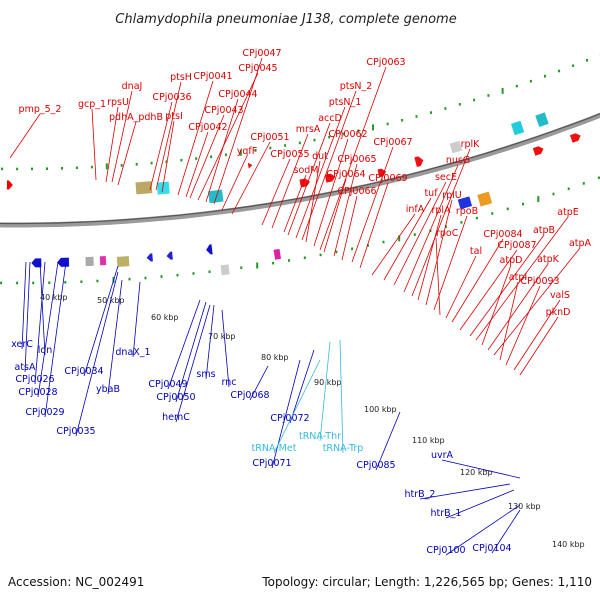 The image size is (600, 600). What do you see at coordinates (473, 504) in the screenshot?
I see `rev-label-htrB_1: htrB_1` at bounding box center [473, 504].